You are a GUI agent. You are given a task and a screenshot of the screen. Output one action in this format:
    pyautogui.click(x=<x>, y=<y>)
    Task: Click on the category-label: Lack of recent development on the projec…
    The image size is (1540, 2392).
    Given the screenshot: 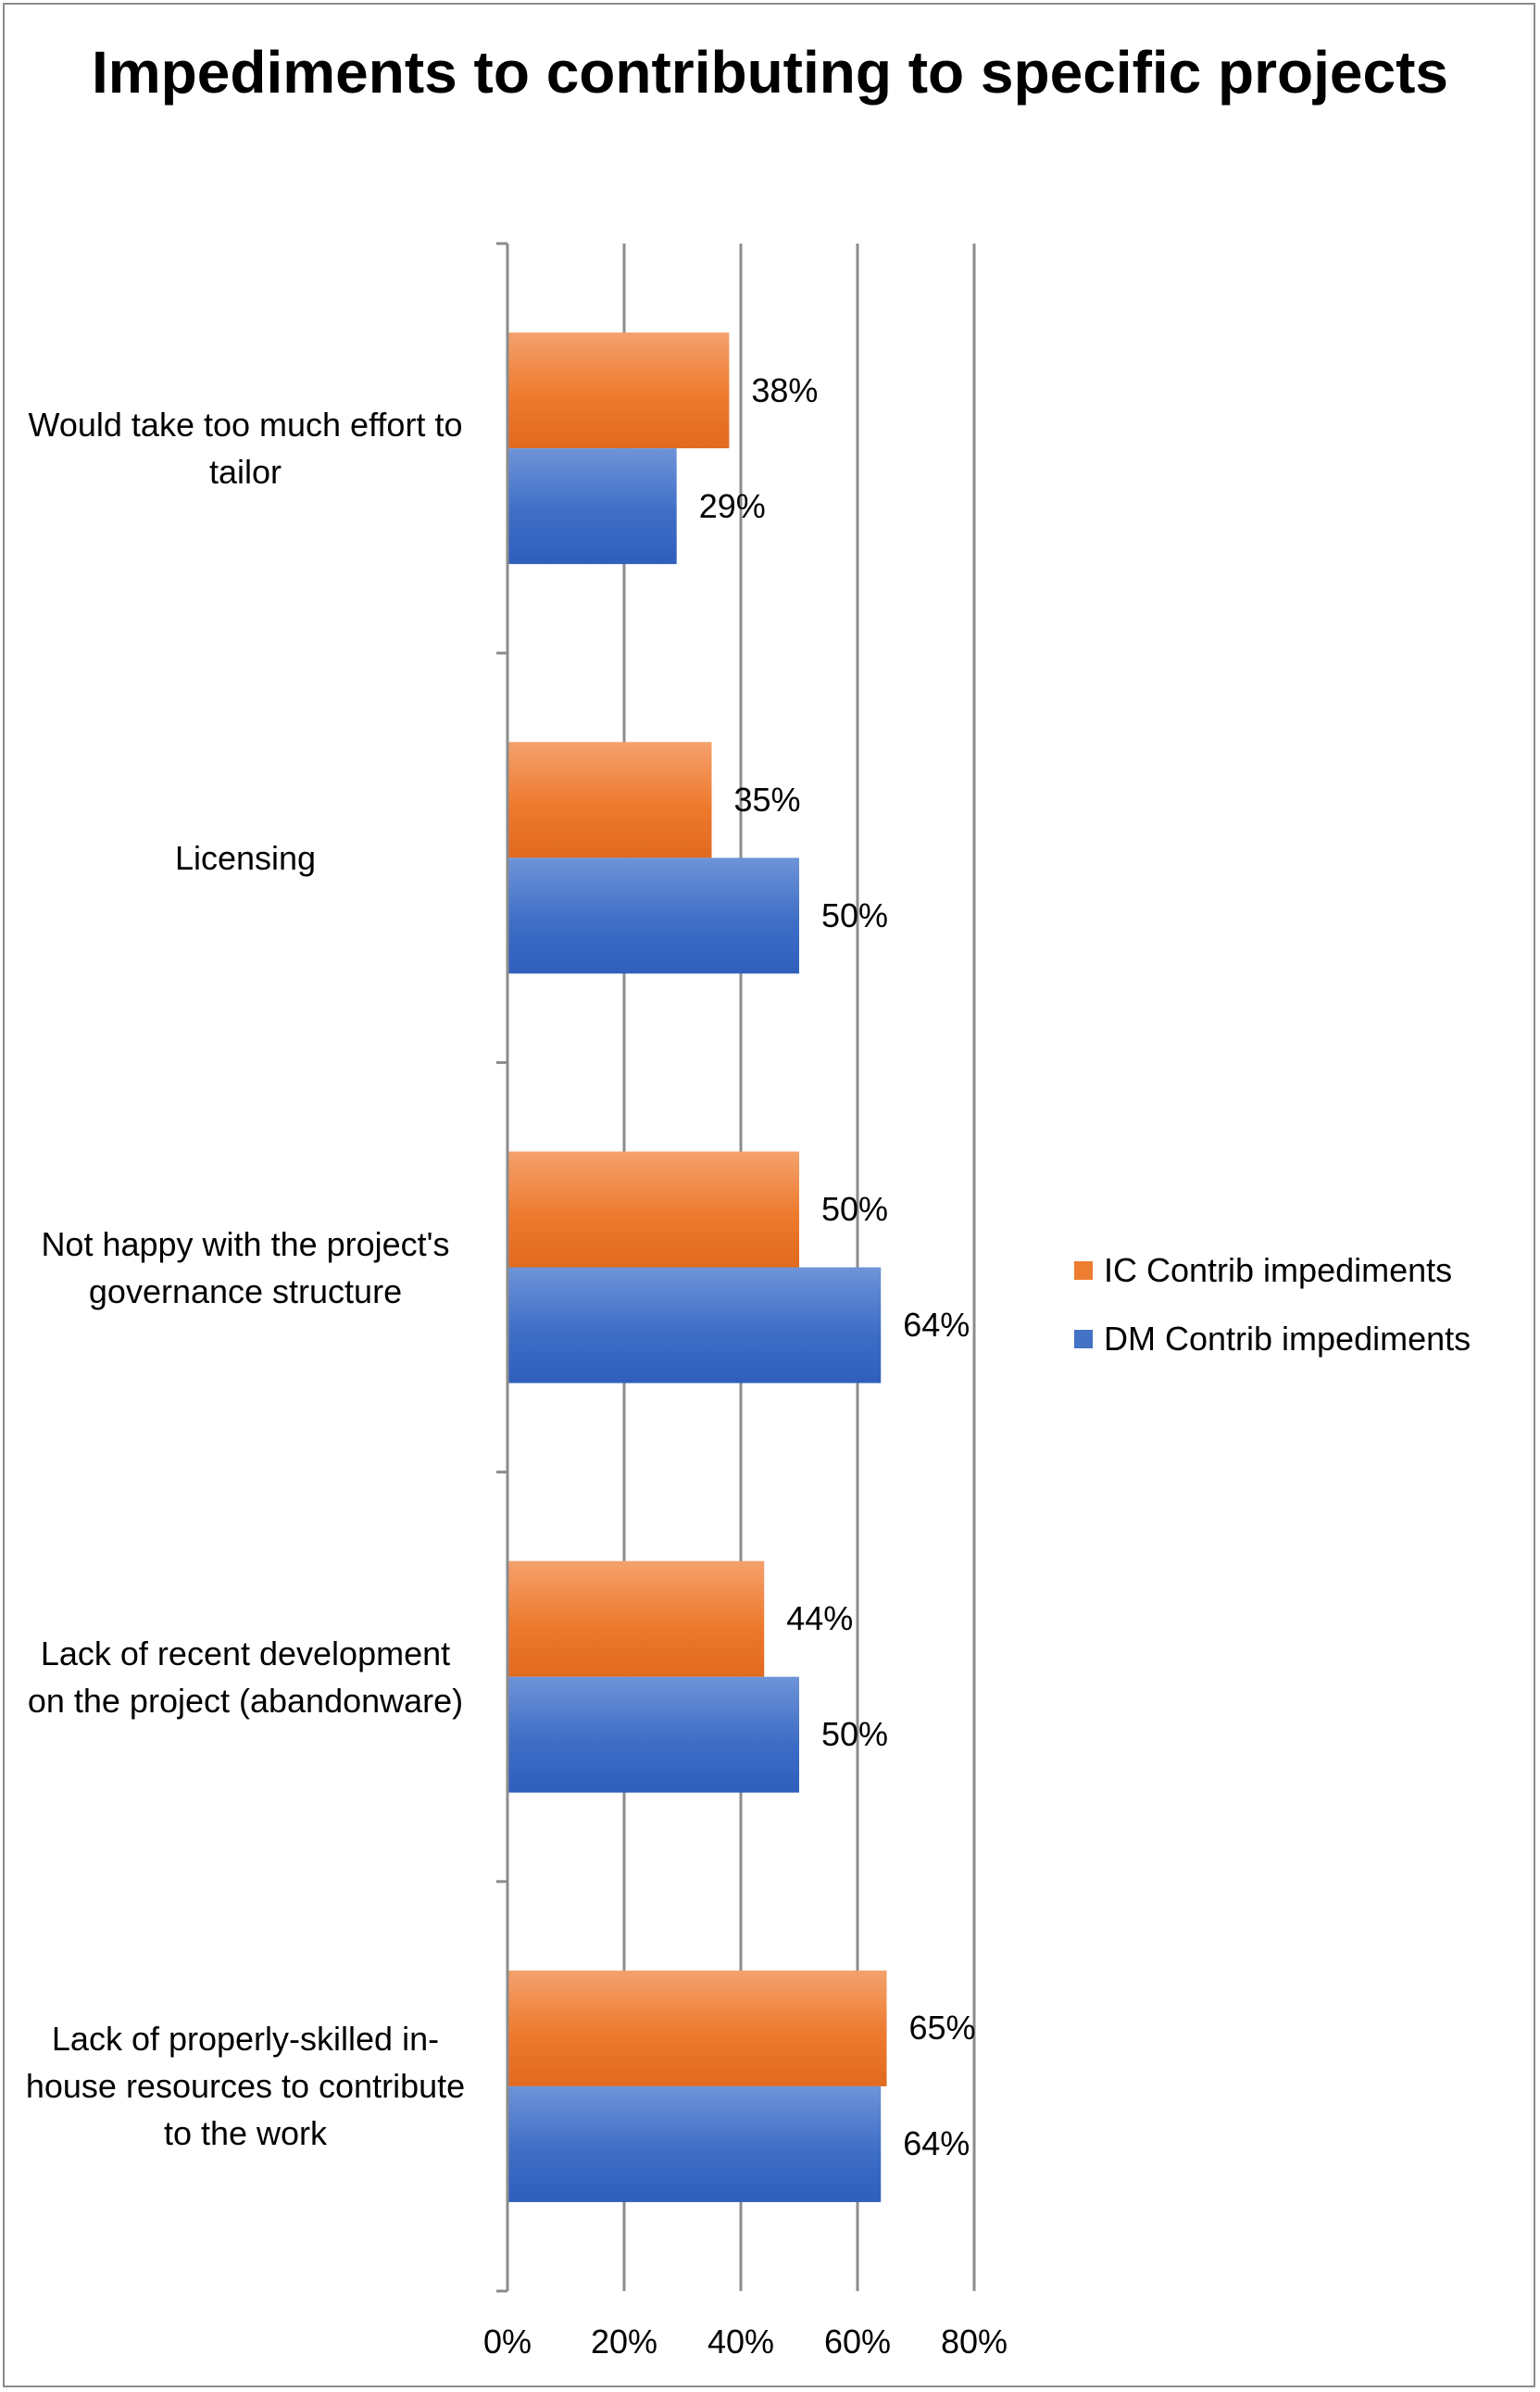 What is the action you would take?
    pyautogui.click(x=246, y=1677)
    